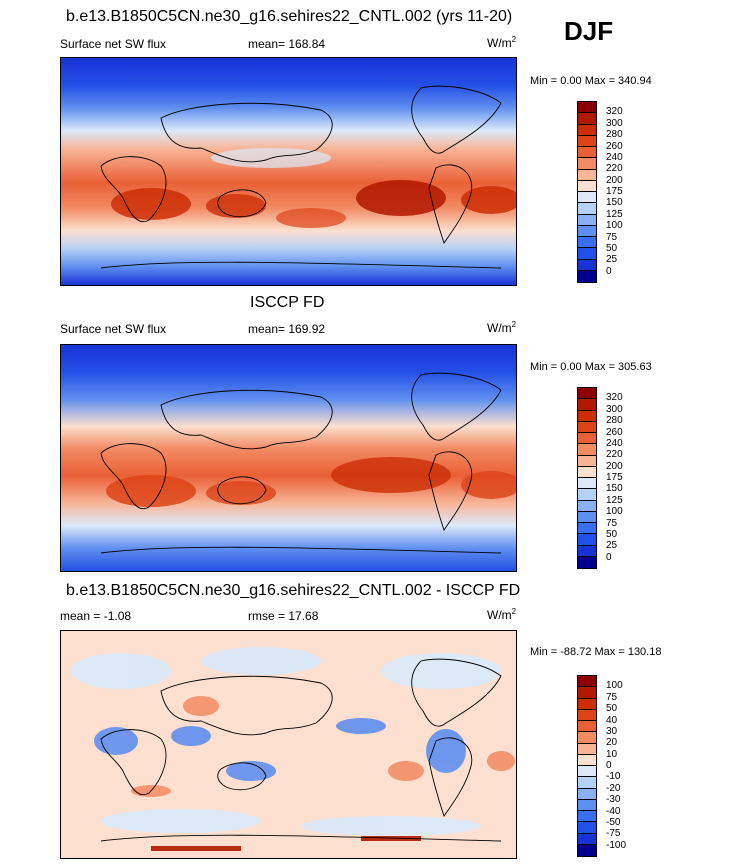 The image size is (732, 865). I want to click on panel2-title: ISCCP FD, so click(287, 302).